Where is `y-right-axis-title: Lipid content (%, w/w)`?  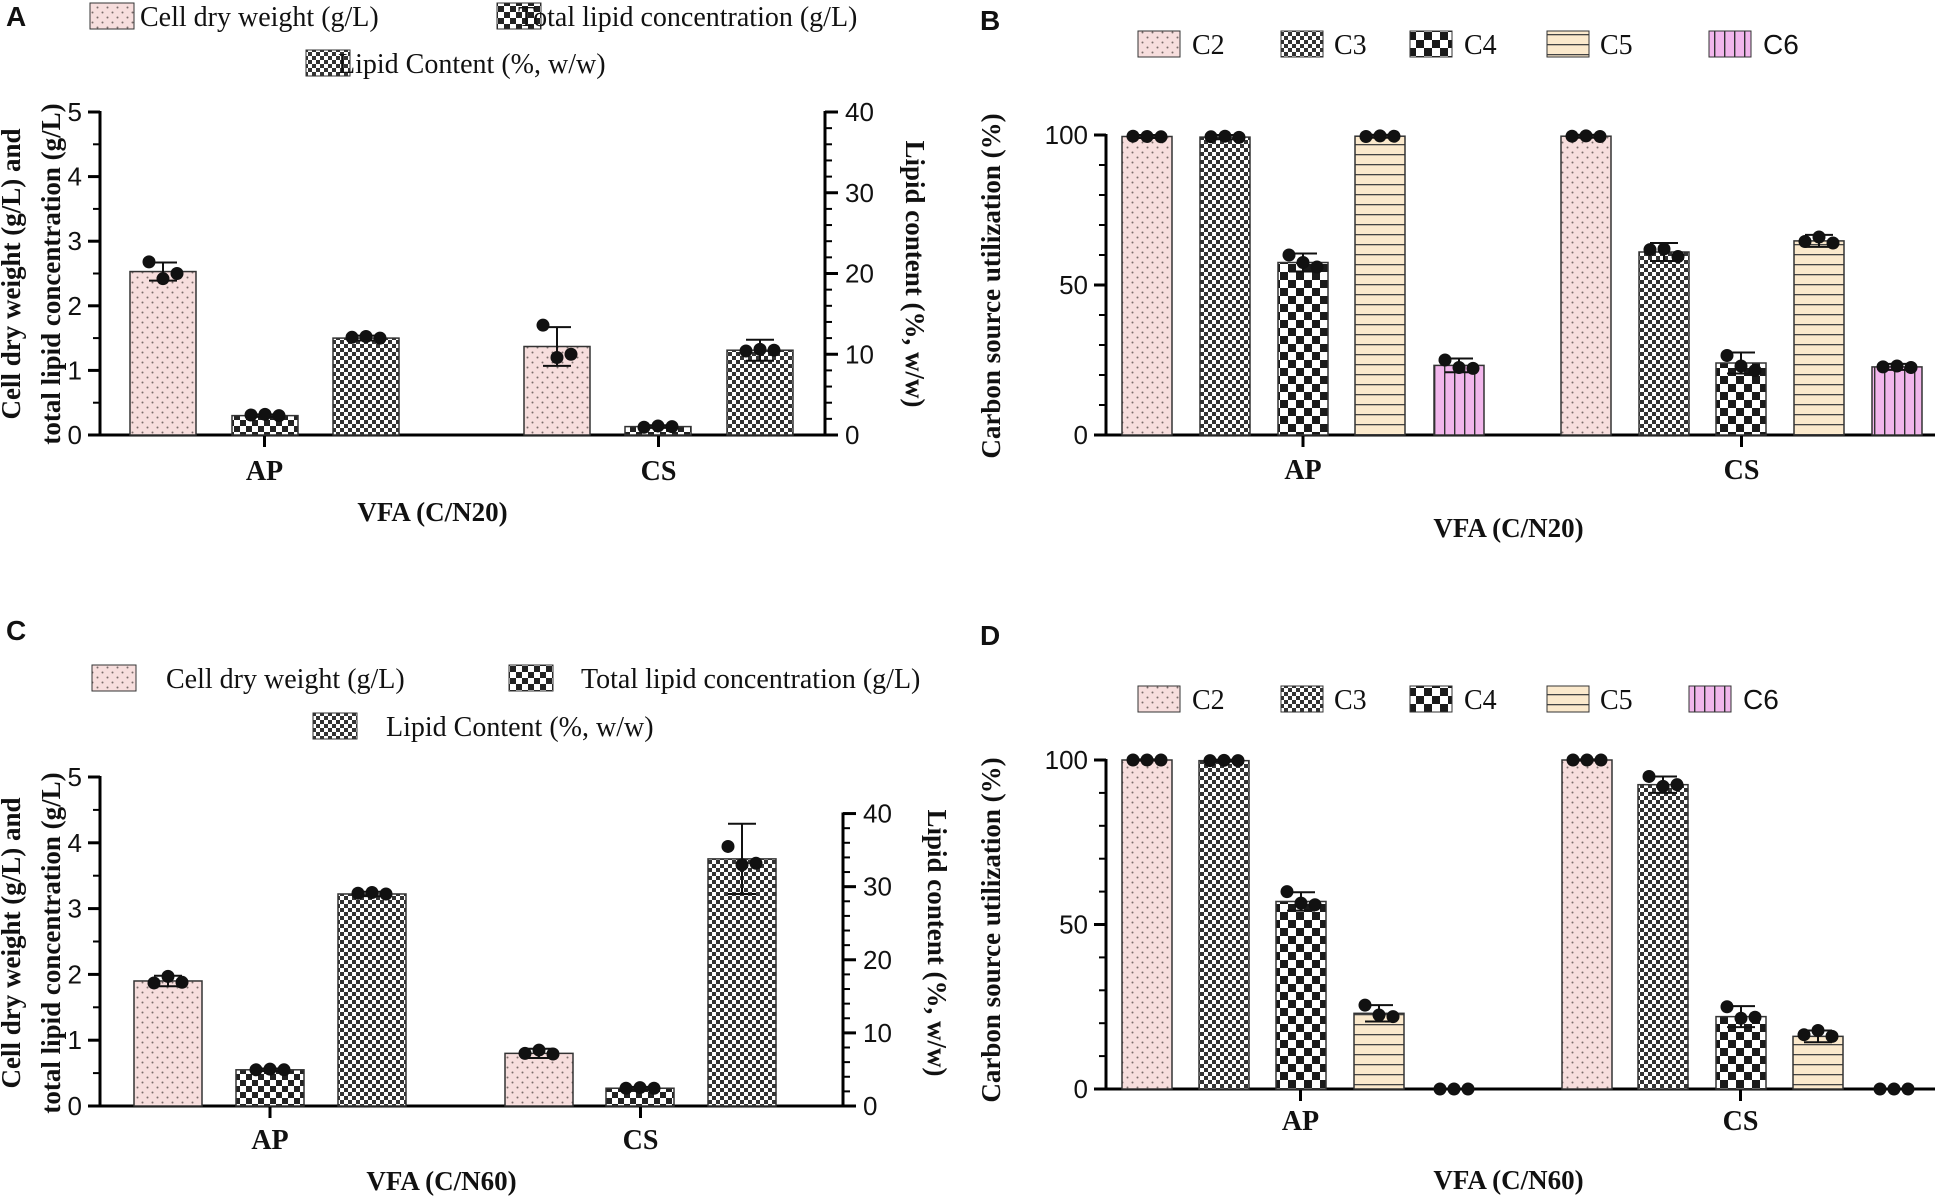
y-right-axis-title: Lipid content (%, w/w) is located at coordinates (915, 273).